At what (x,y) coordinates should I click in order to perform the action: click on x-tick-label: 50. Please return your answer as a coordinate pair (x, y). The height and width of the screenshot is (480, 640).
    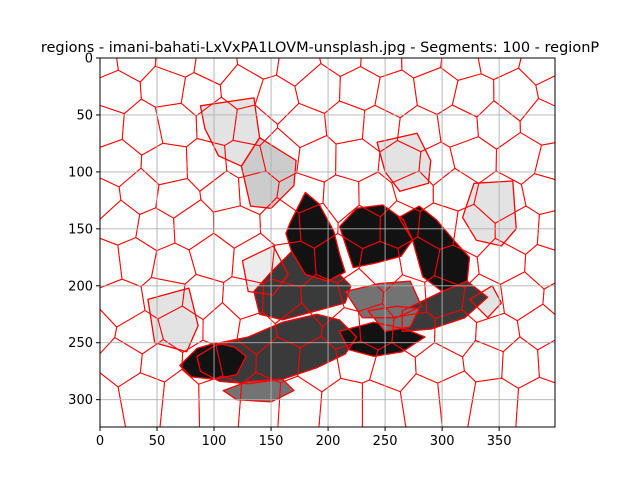
    Looking at the image, I should click on (157, 441).